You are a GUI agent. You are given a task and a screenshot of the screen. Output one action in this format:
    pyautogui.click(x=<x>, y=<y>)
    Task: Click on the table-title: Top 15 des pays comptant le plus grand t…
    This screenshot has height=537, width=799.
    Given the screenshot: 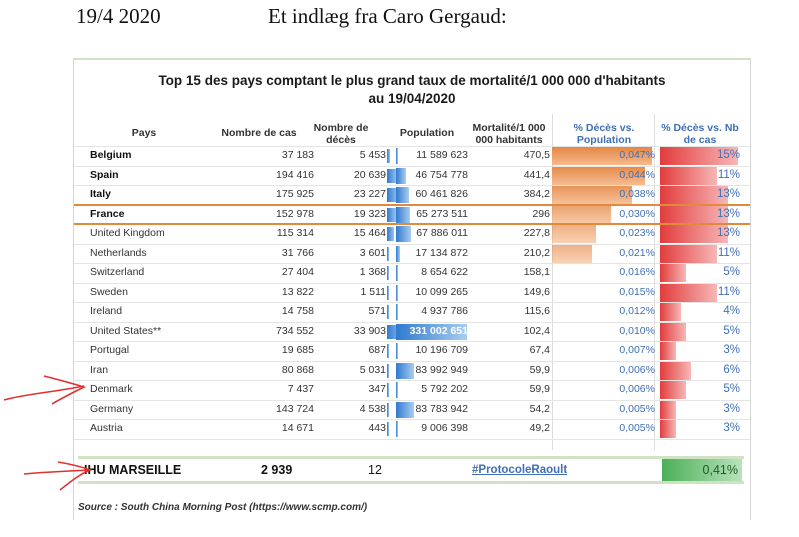 What is the action you would take?
    pyautogui.click(x=412, y=90)
    